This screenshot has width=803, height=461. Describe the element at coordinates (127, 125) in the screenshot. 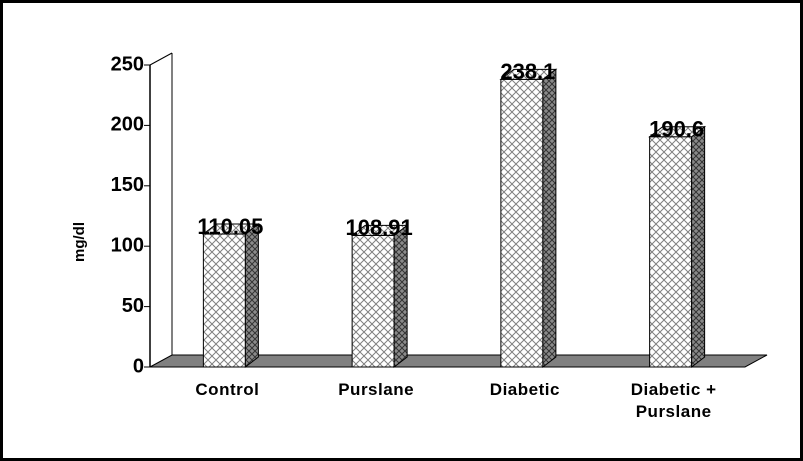

I see `y-tick-label: 200` at that location.